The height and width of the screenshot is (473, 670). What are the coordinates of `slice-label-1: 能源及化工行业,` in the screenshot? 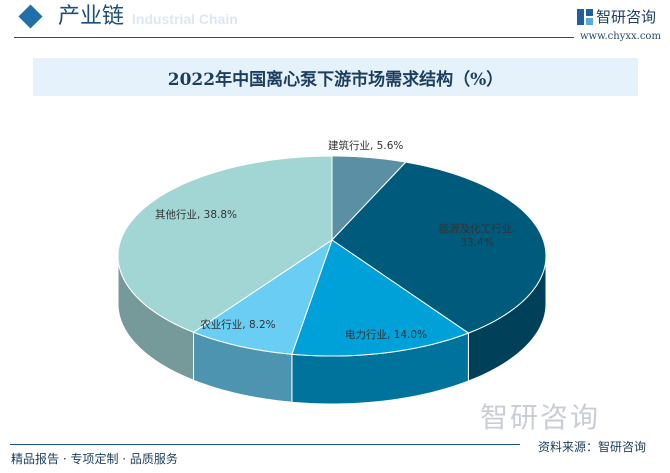 It's located at (477, 228).